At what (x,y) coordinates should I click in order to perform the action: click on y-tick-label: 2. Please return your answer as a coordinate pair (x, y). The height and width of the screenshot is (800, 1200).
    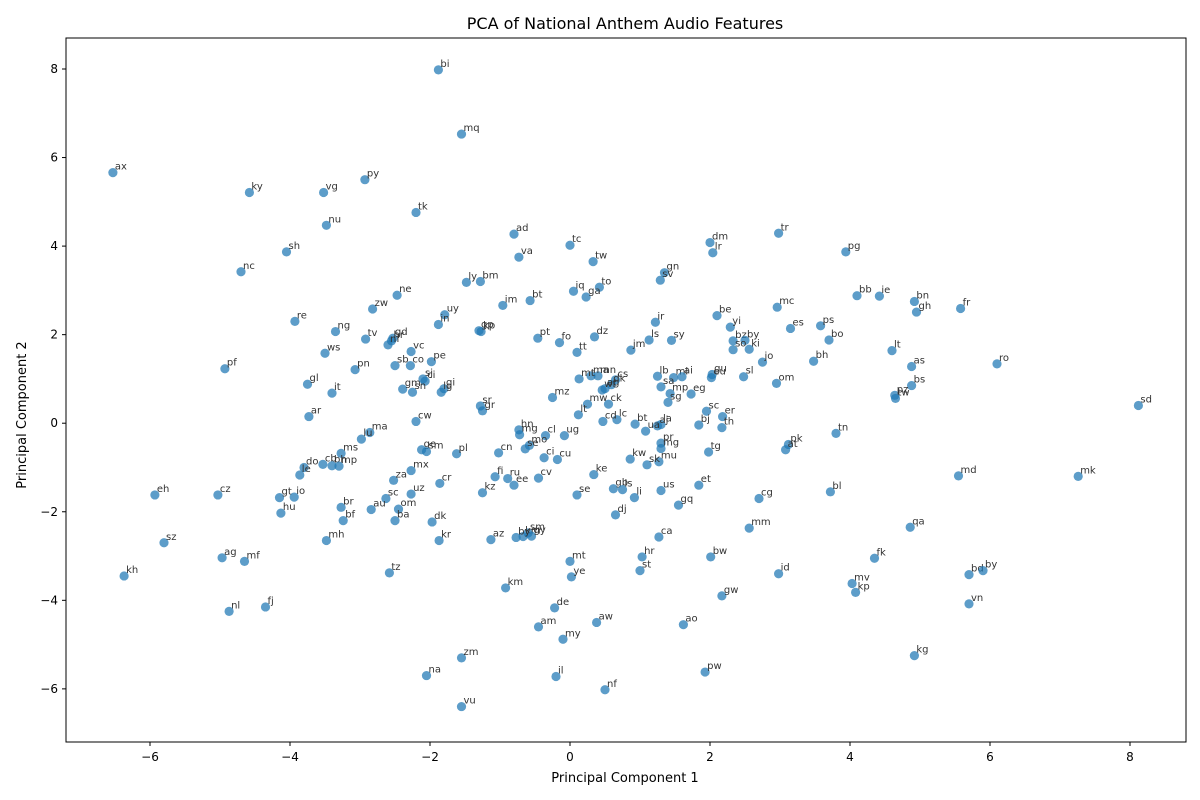
    Looking at the image, I should click on (54, 335).